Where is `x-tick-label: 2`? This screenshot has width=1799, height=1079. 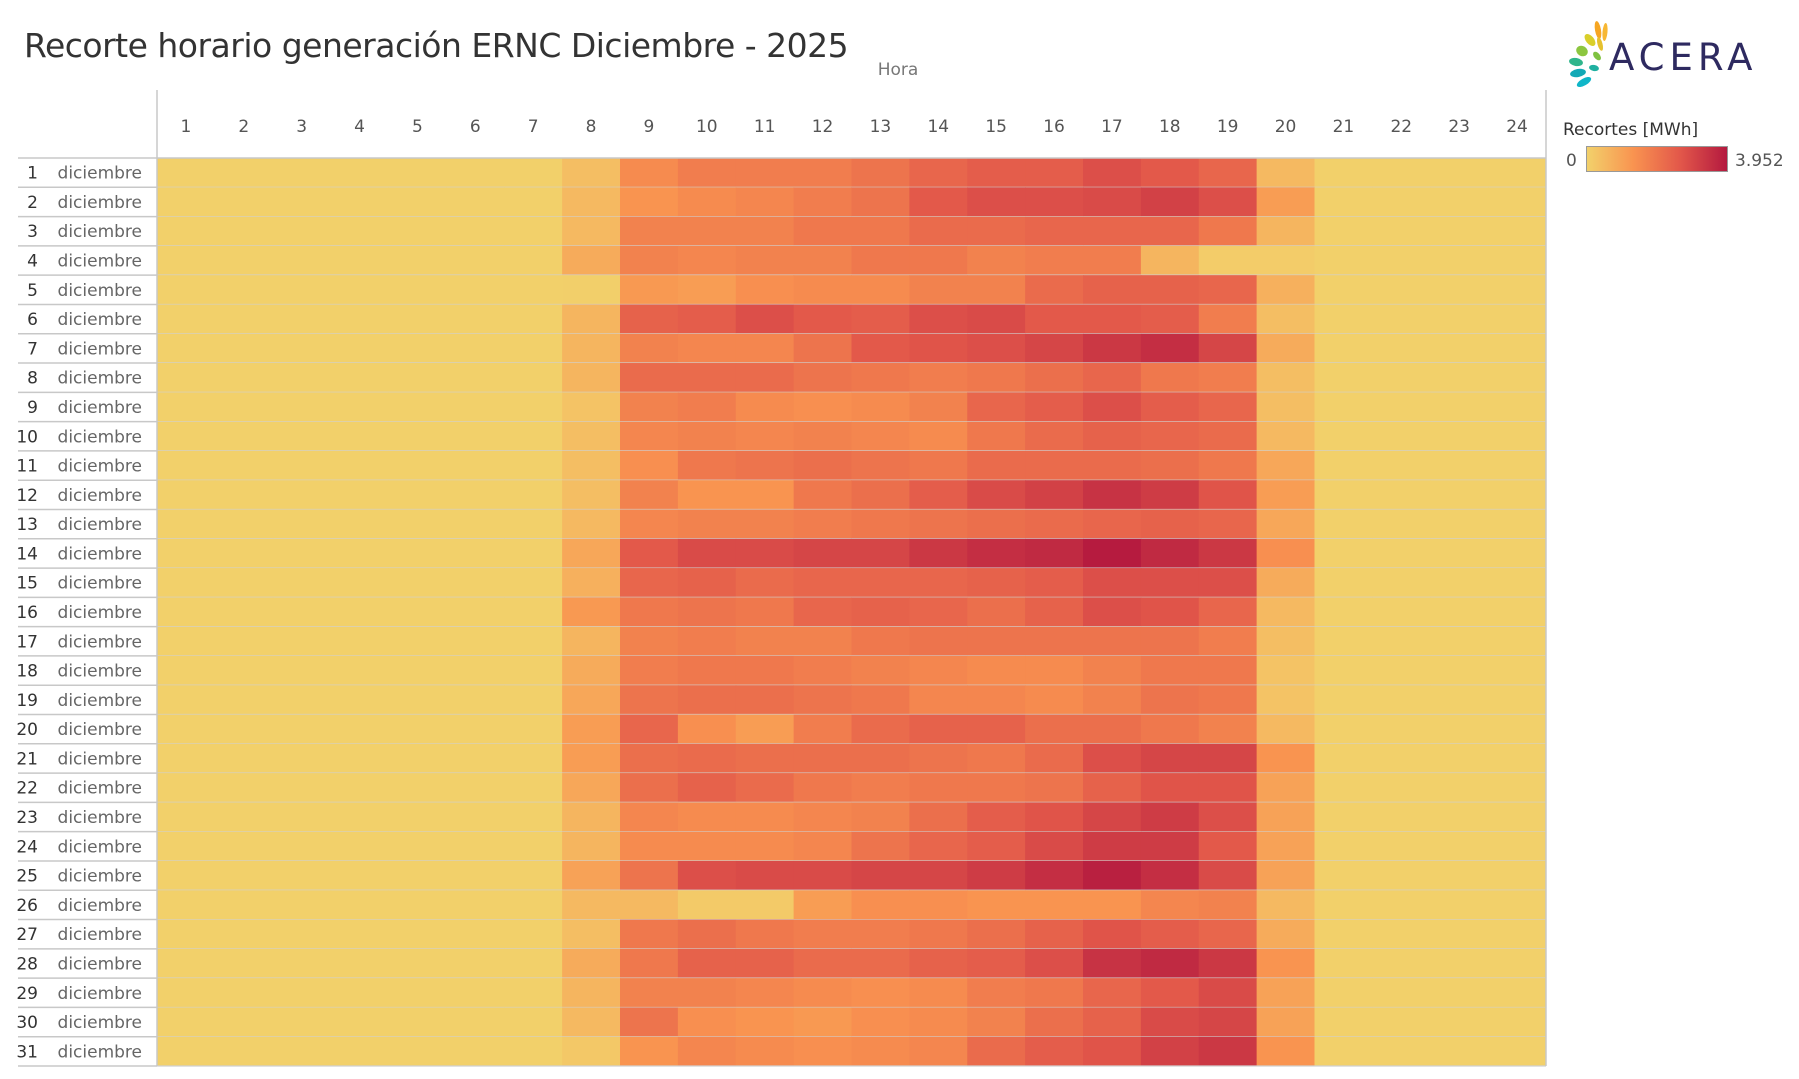
x-tick-label: 2 is located at coordinates (243, 127).